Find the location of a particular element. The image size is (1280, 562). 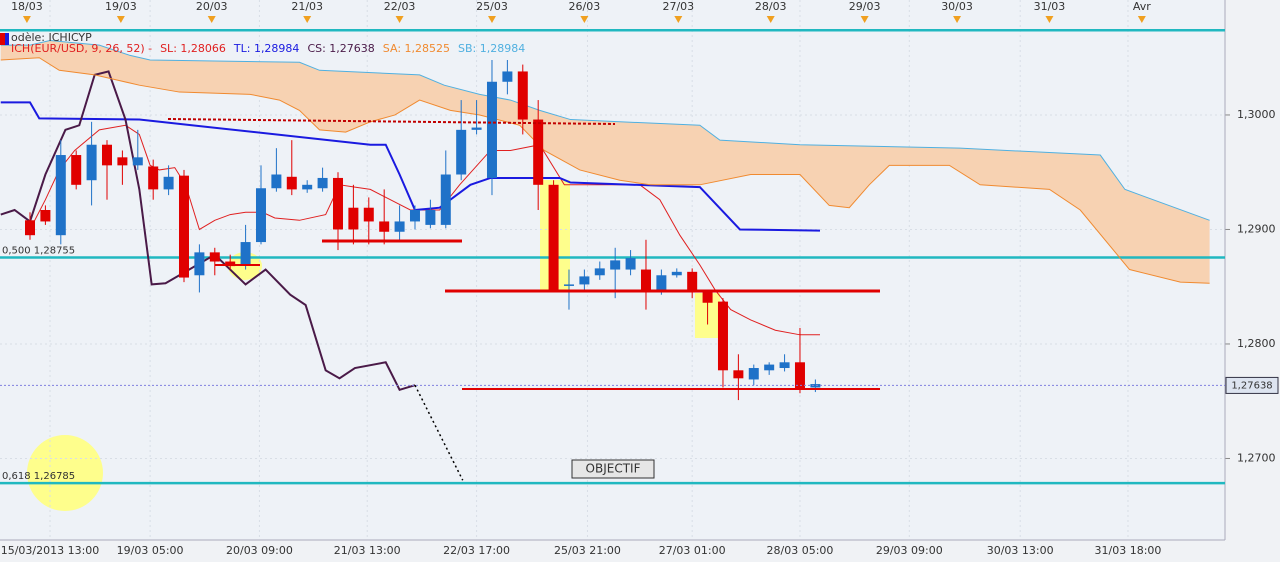

legend-indicator: ICH(EUR/USD, 9, 26, 52) - is located at coordinates (81, 48).